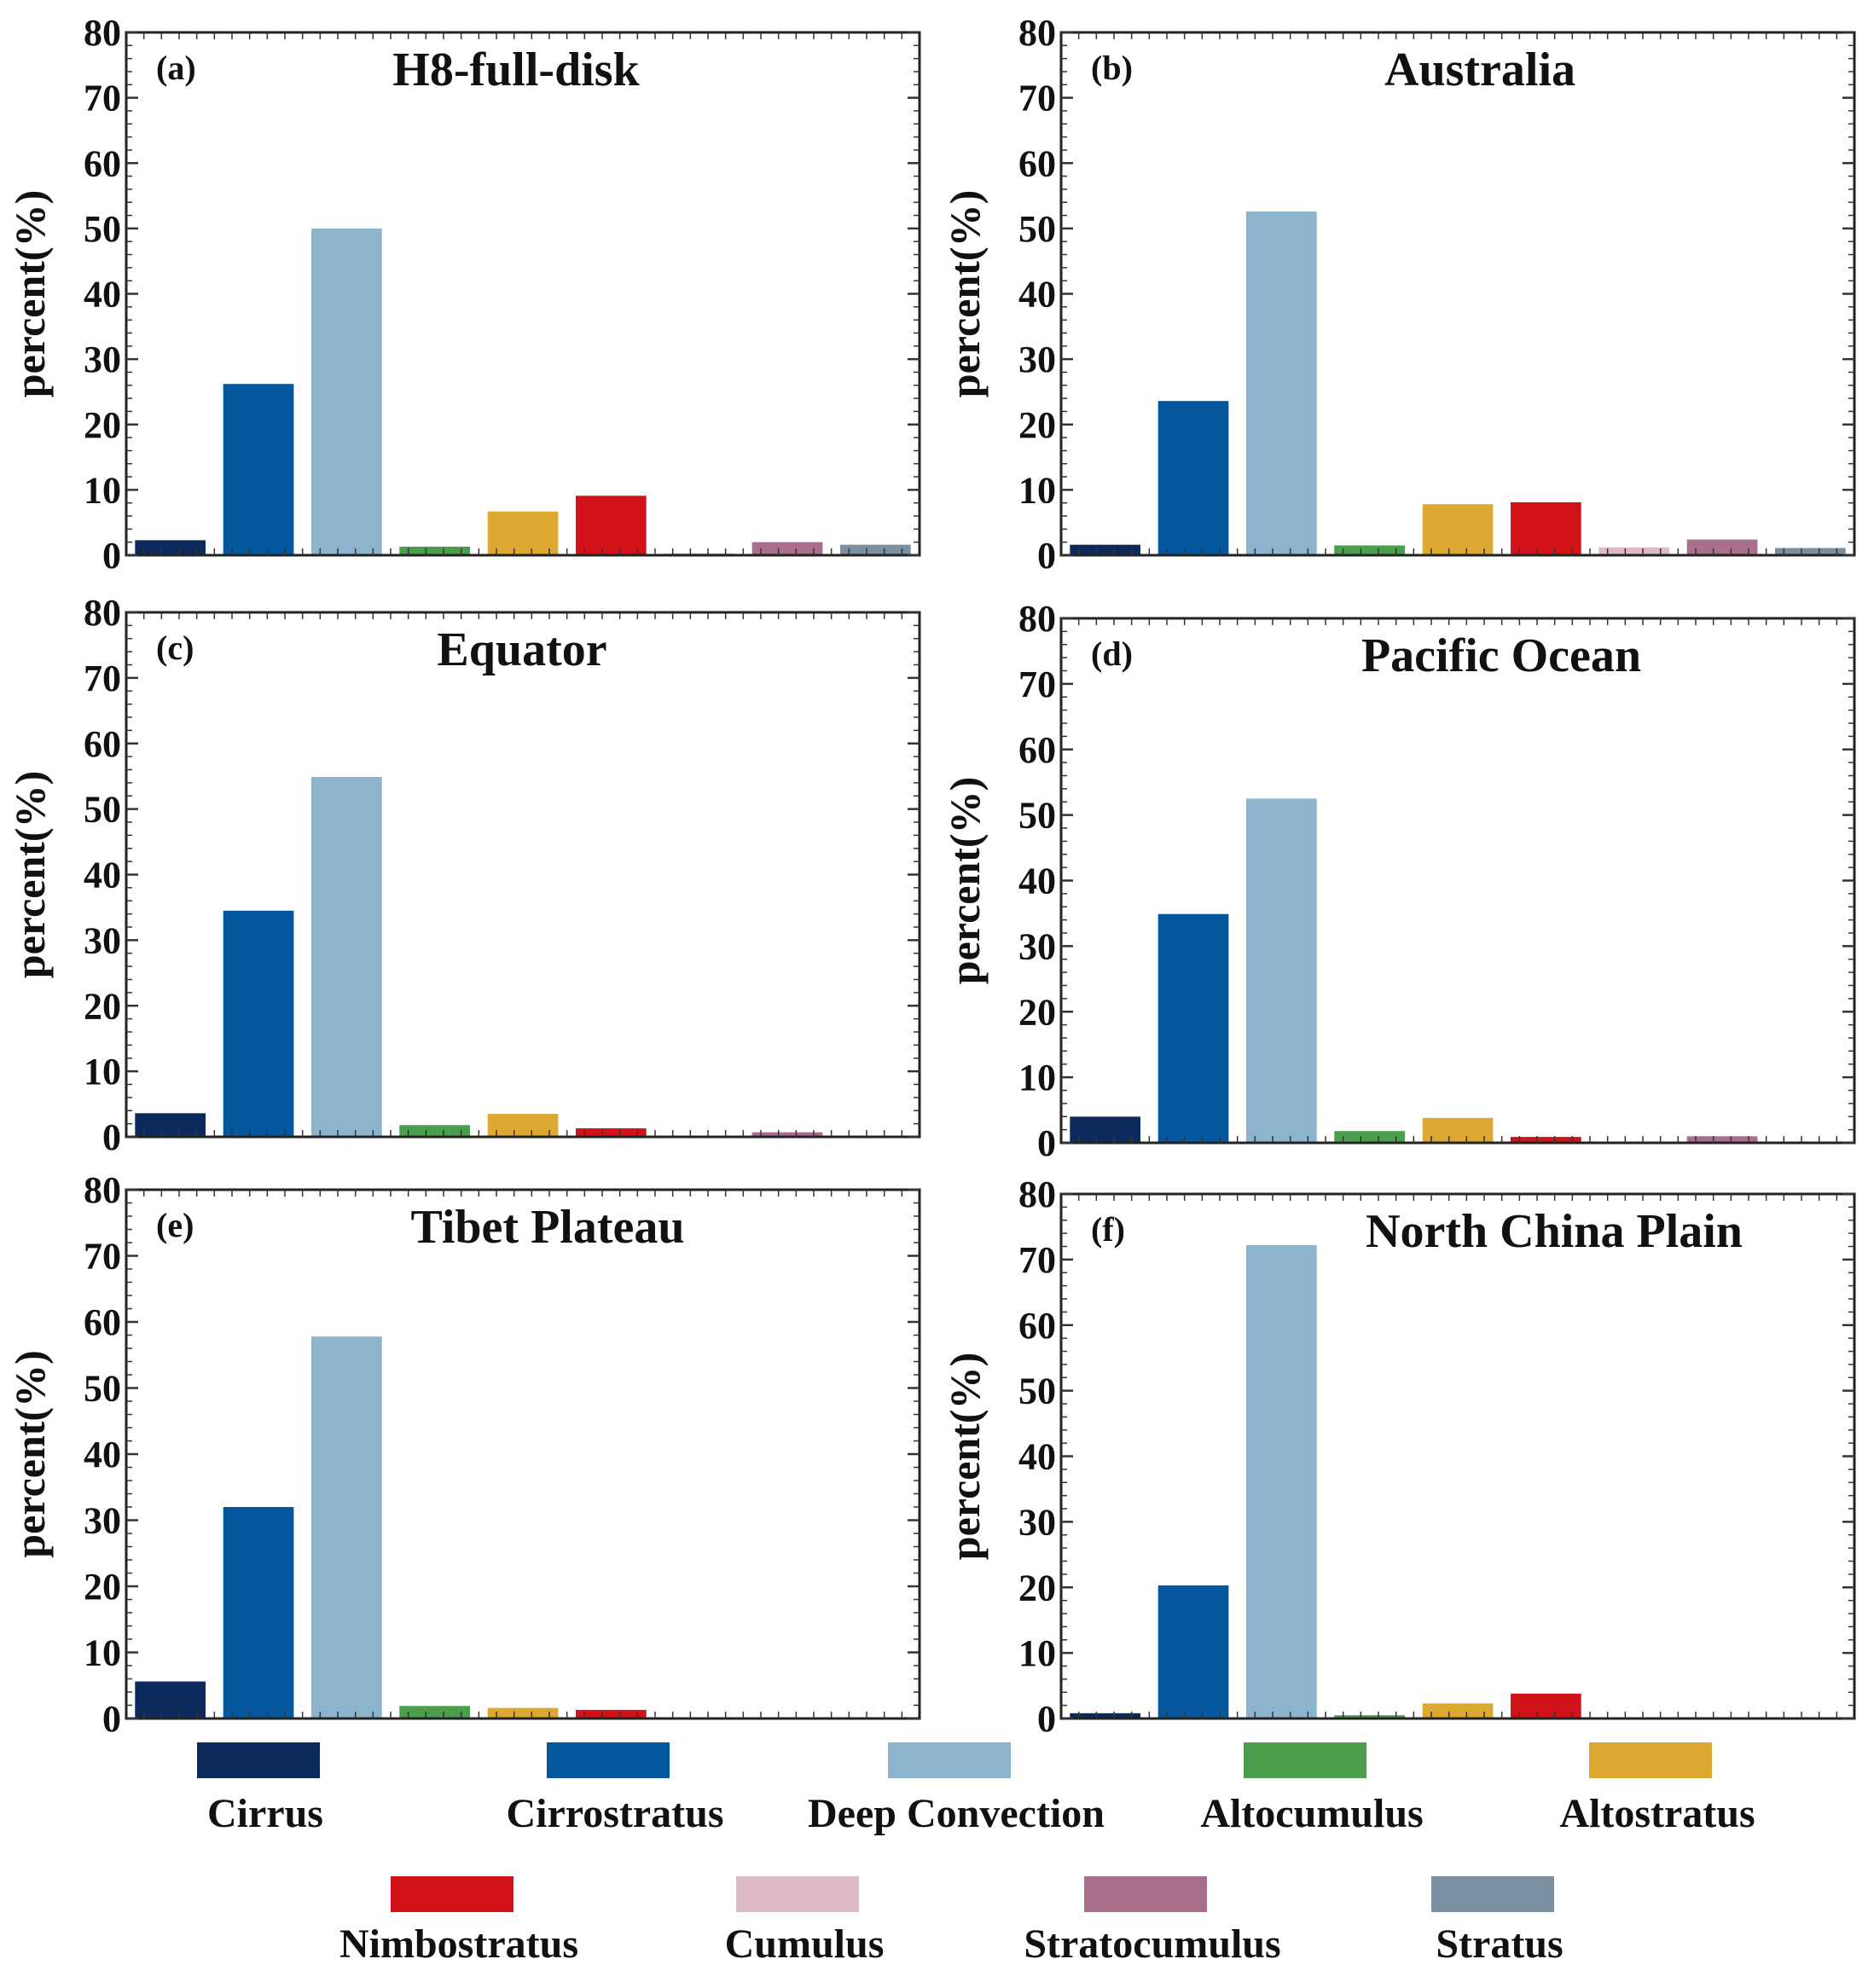 This screenshot has height=1988, width=1874. What do you see at coordinates (1112, 654) in the screenshot?
I see `panel-label: (d)` at bounding box center [1112, 654].